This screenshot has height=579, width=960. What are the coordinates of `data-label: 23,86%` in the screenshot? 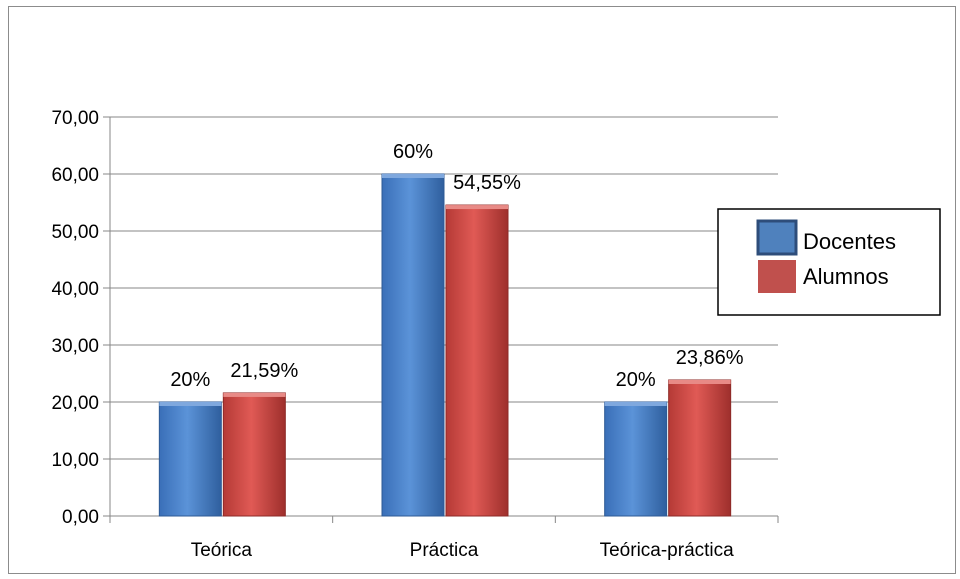 It's located at (710, 358).